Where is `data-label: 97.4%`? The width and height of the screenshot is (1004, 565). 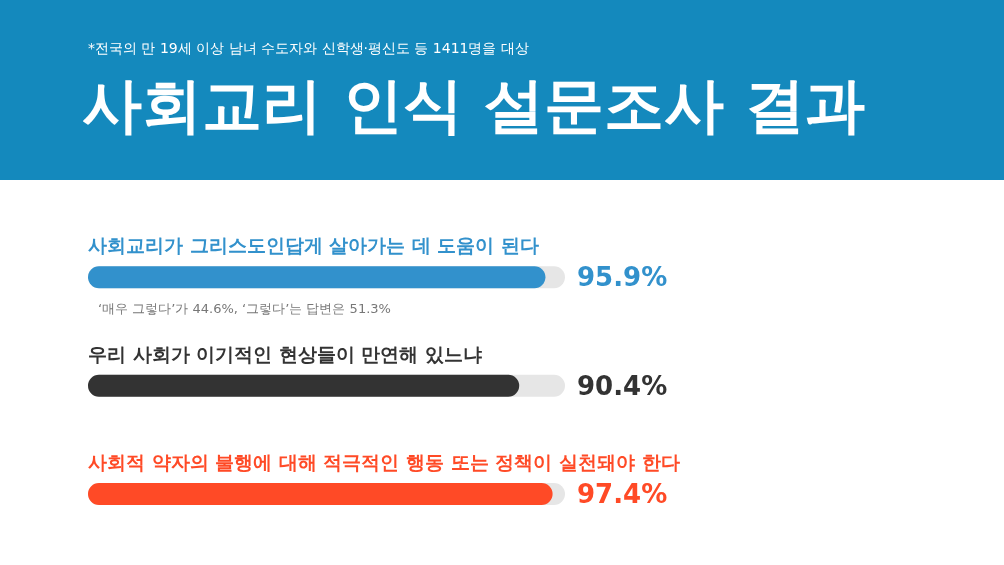 data-label: 97.4% is located at coordinates (622, 494).